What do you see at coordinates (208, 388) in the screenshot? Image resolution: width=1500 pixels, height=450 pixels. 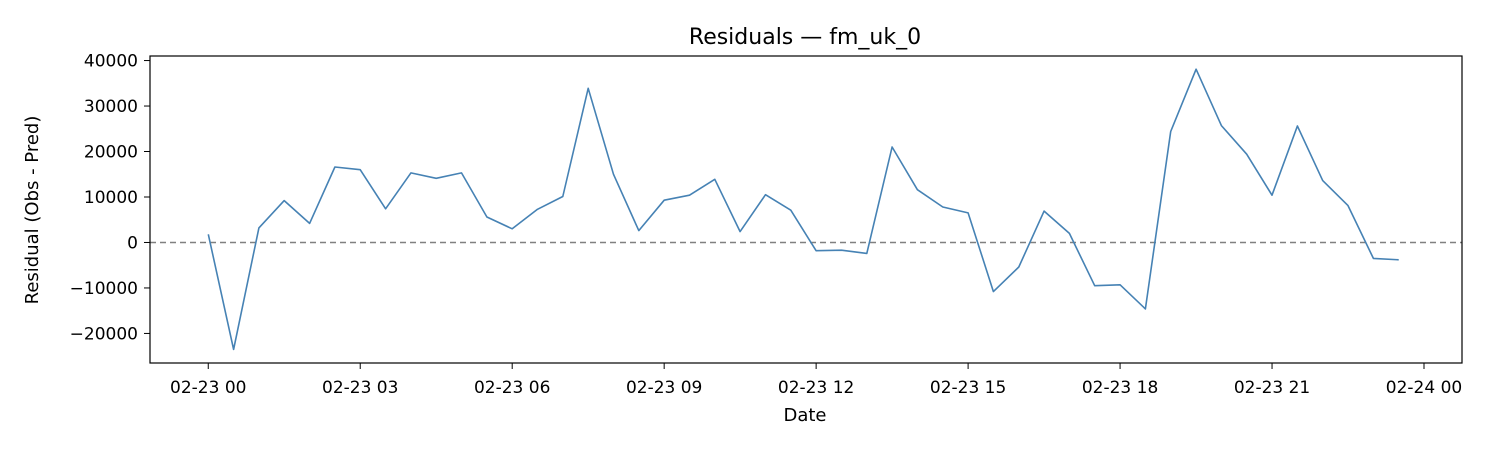 I see `x-tick-label: 02-23 00` at bounding box center [208, 388].